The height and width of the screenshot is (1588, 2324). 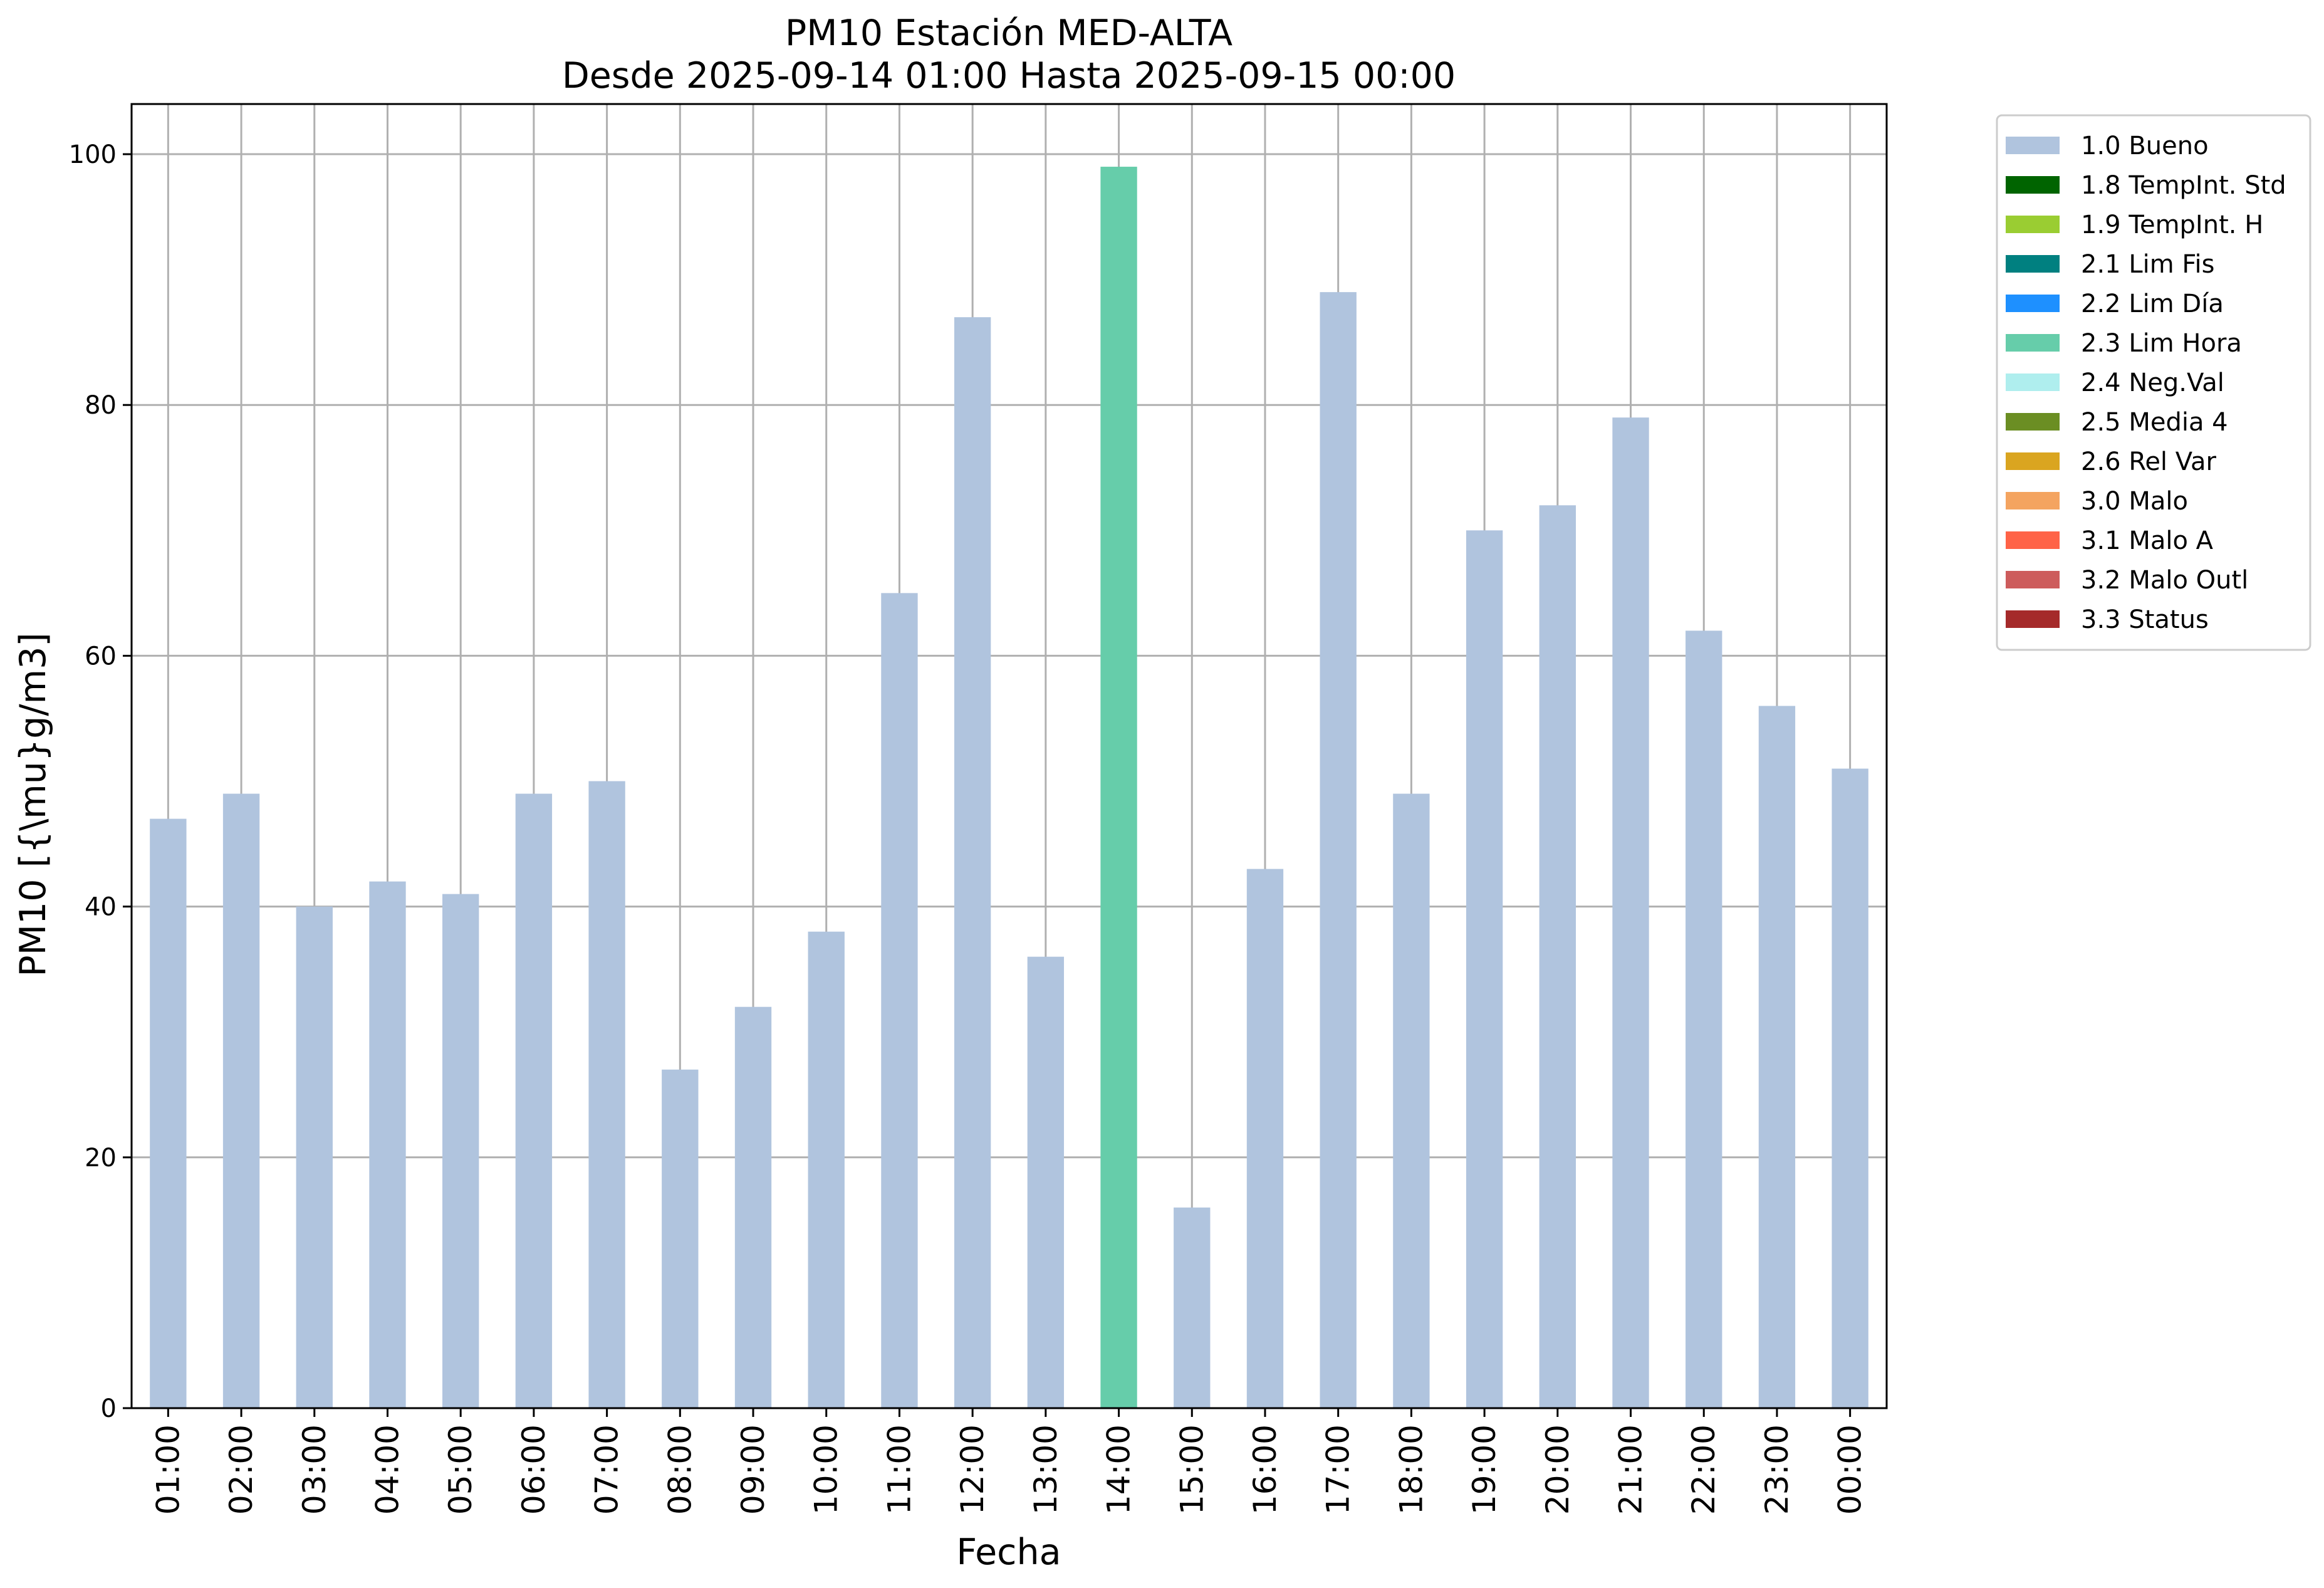 What do you see at coordinates (2134, 502) in the screenshot?
I see `legend-label: 3.0 Malo` at bounding box center [2134, 502].